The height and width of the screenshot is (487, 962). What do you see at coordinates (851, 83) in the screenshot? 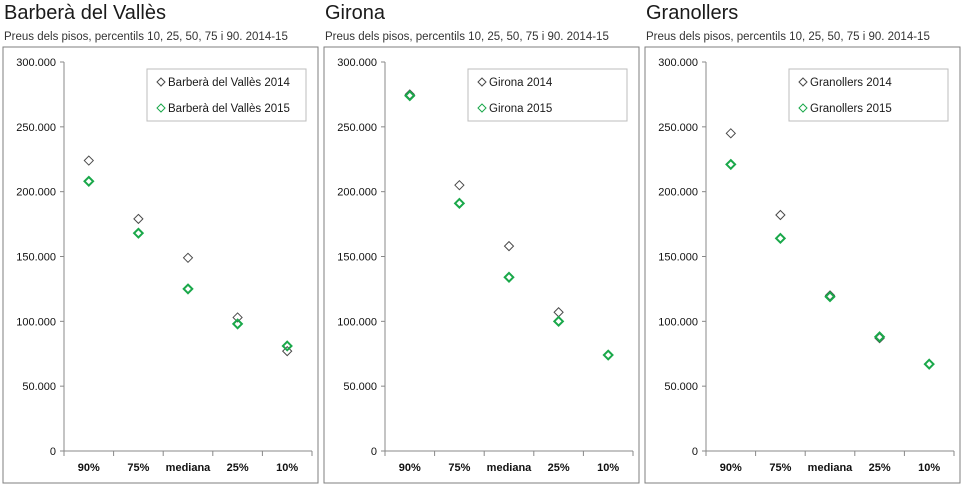
I see `legend-label: Granollers 2014` at bounding box center [851, 83].